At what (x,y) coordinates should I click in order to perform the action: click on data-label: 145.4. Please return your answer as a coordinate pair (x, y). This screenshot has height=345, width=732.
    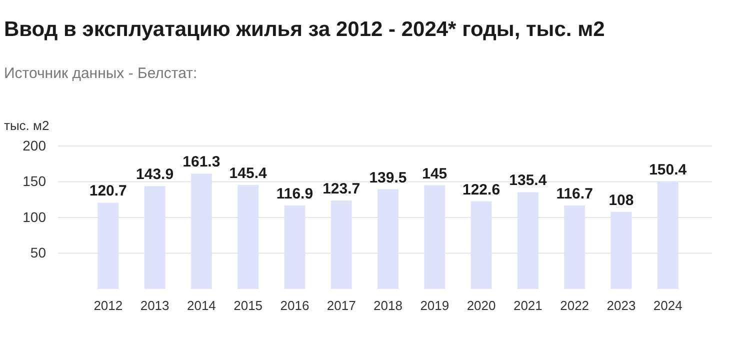
    Looking at the image, I should click on (248, 173).